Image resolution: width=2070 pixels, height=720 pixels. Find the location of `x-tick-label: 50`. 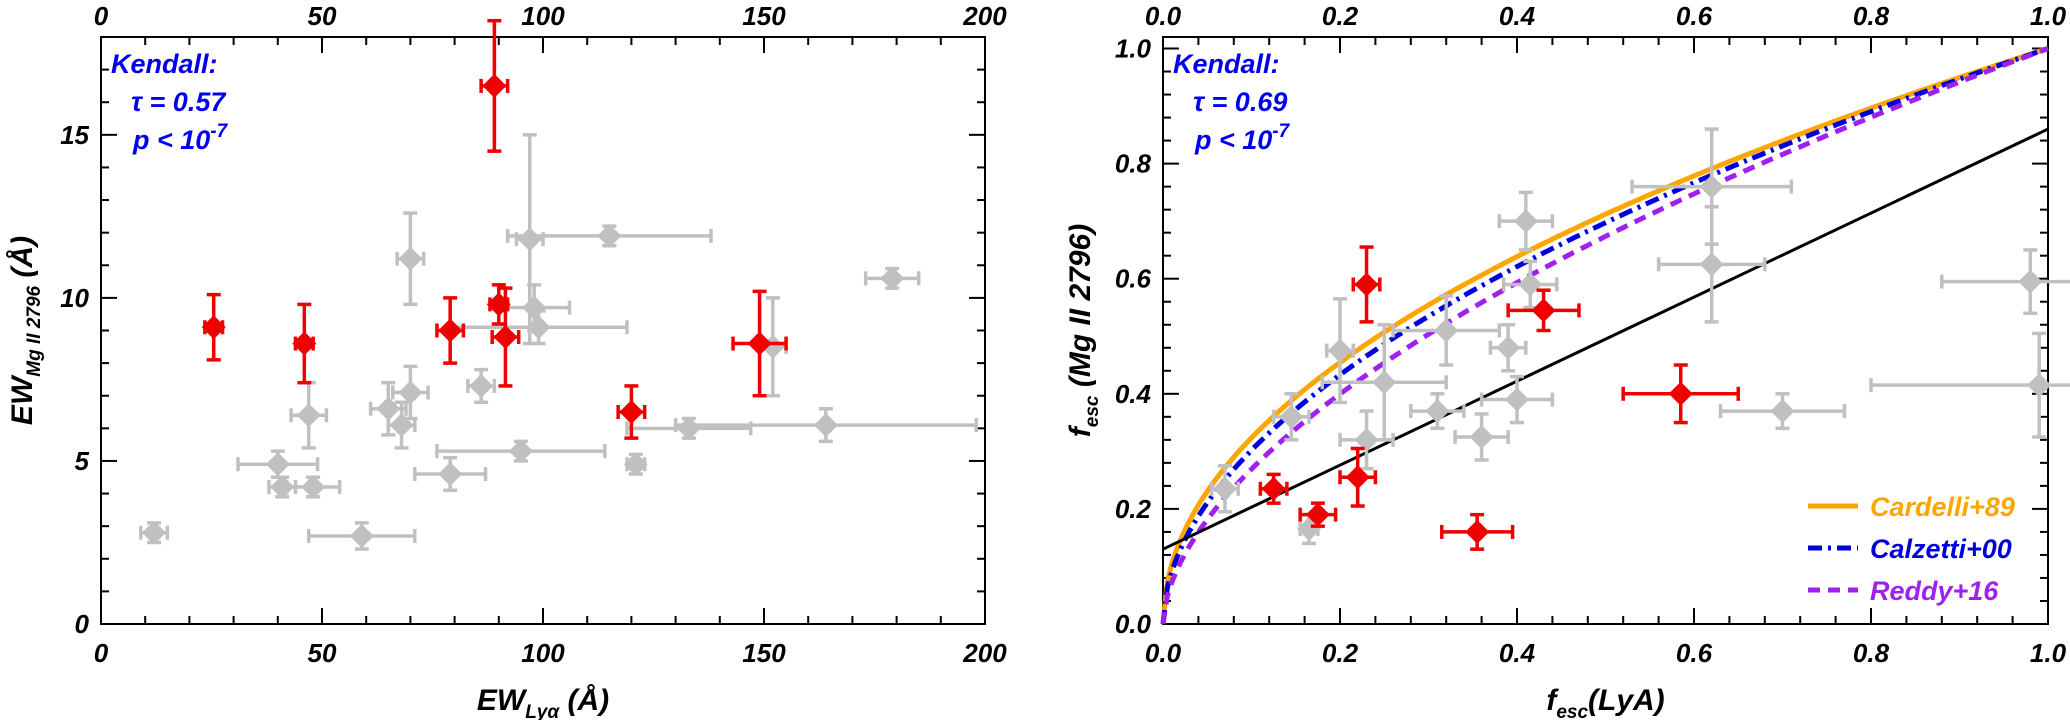

x-tick-label: 50 is located at coordinates (322, 653).